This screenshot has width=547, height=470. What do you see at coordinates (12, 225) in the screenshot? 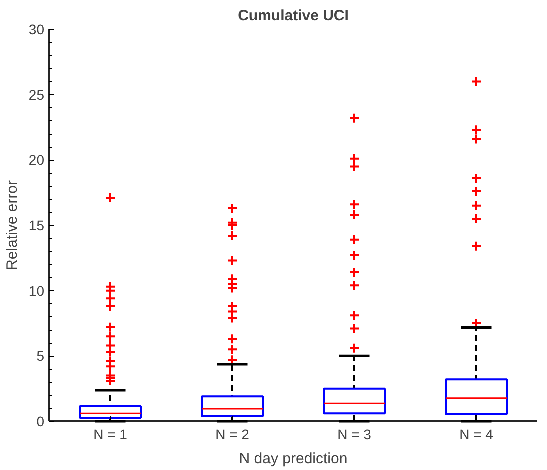
I see `y-axis-title: Relative error` at bounding box center [12, 225].